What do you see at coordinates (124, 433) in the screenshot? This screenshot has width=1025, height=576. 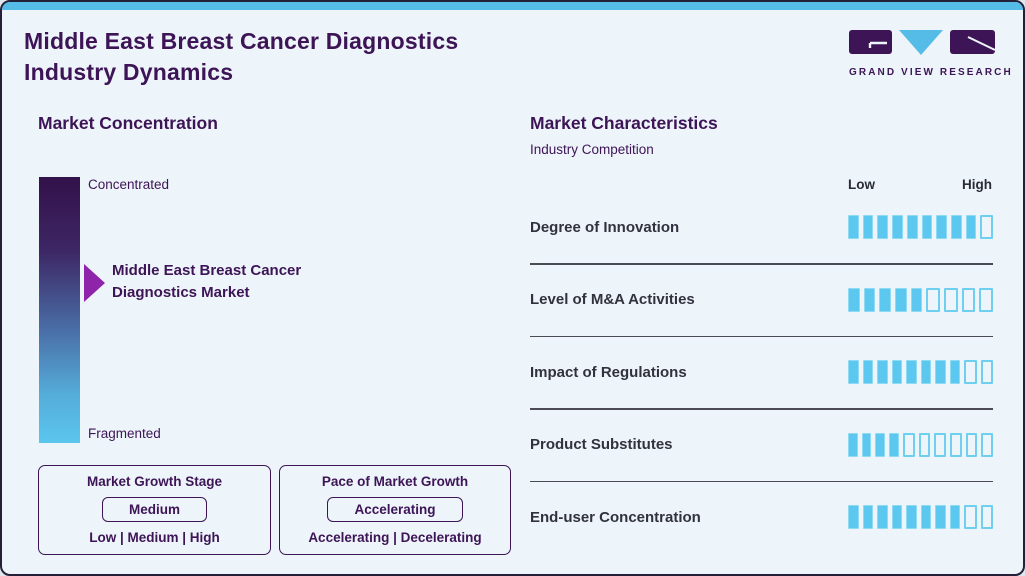 I see `fragmented-label: Fragmented` at bounding box center [124, 433].